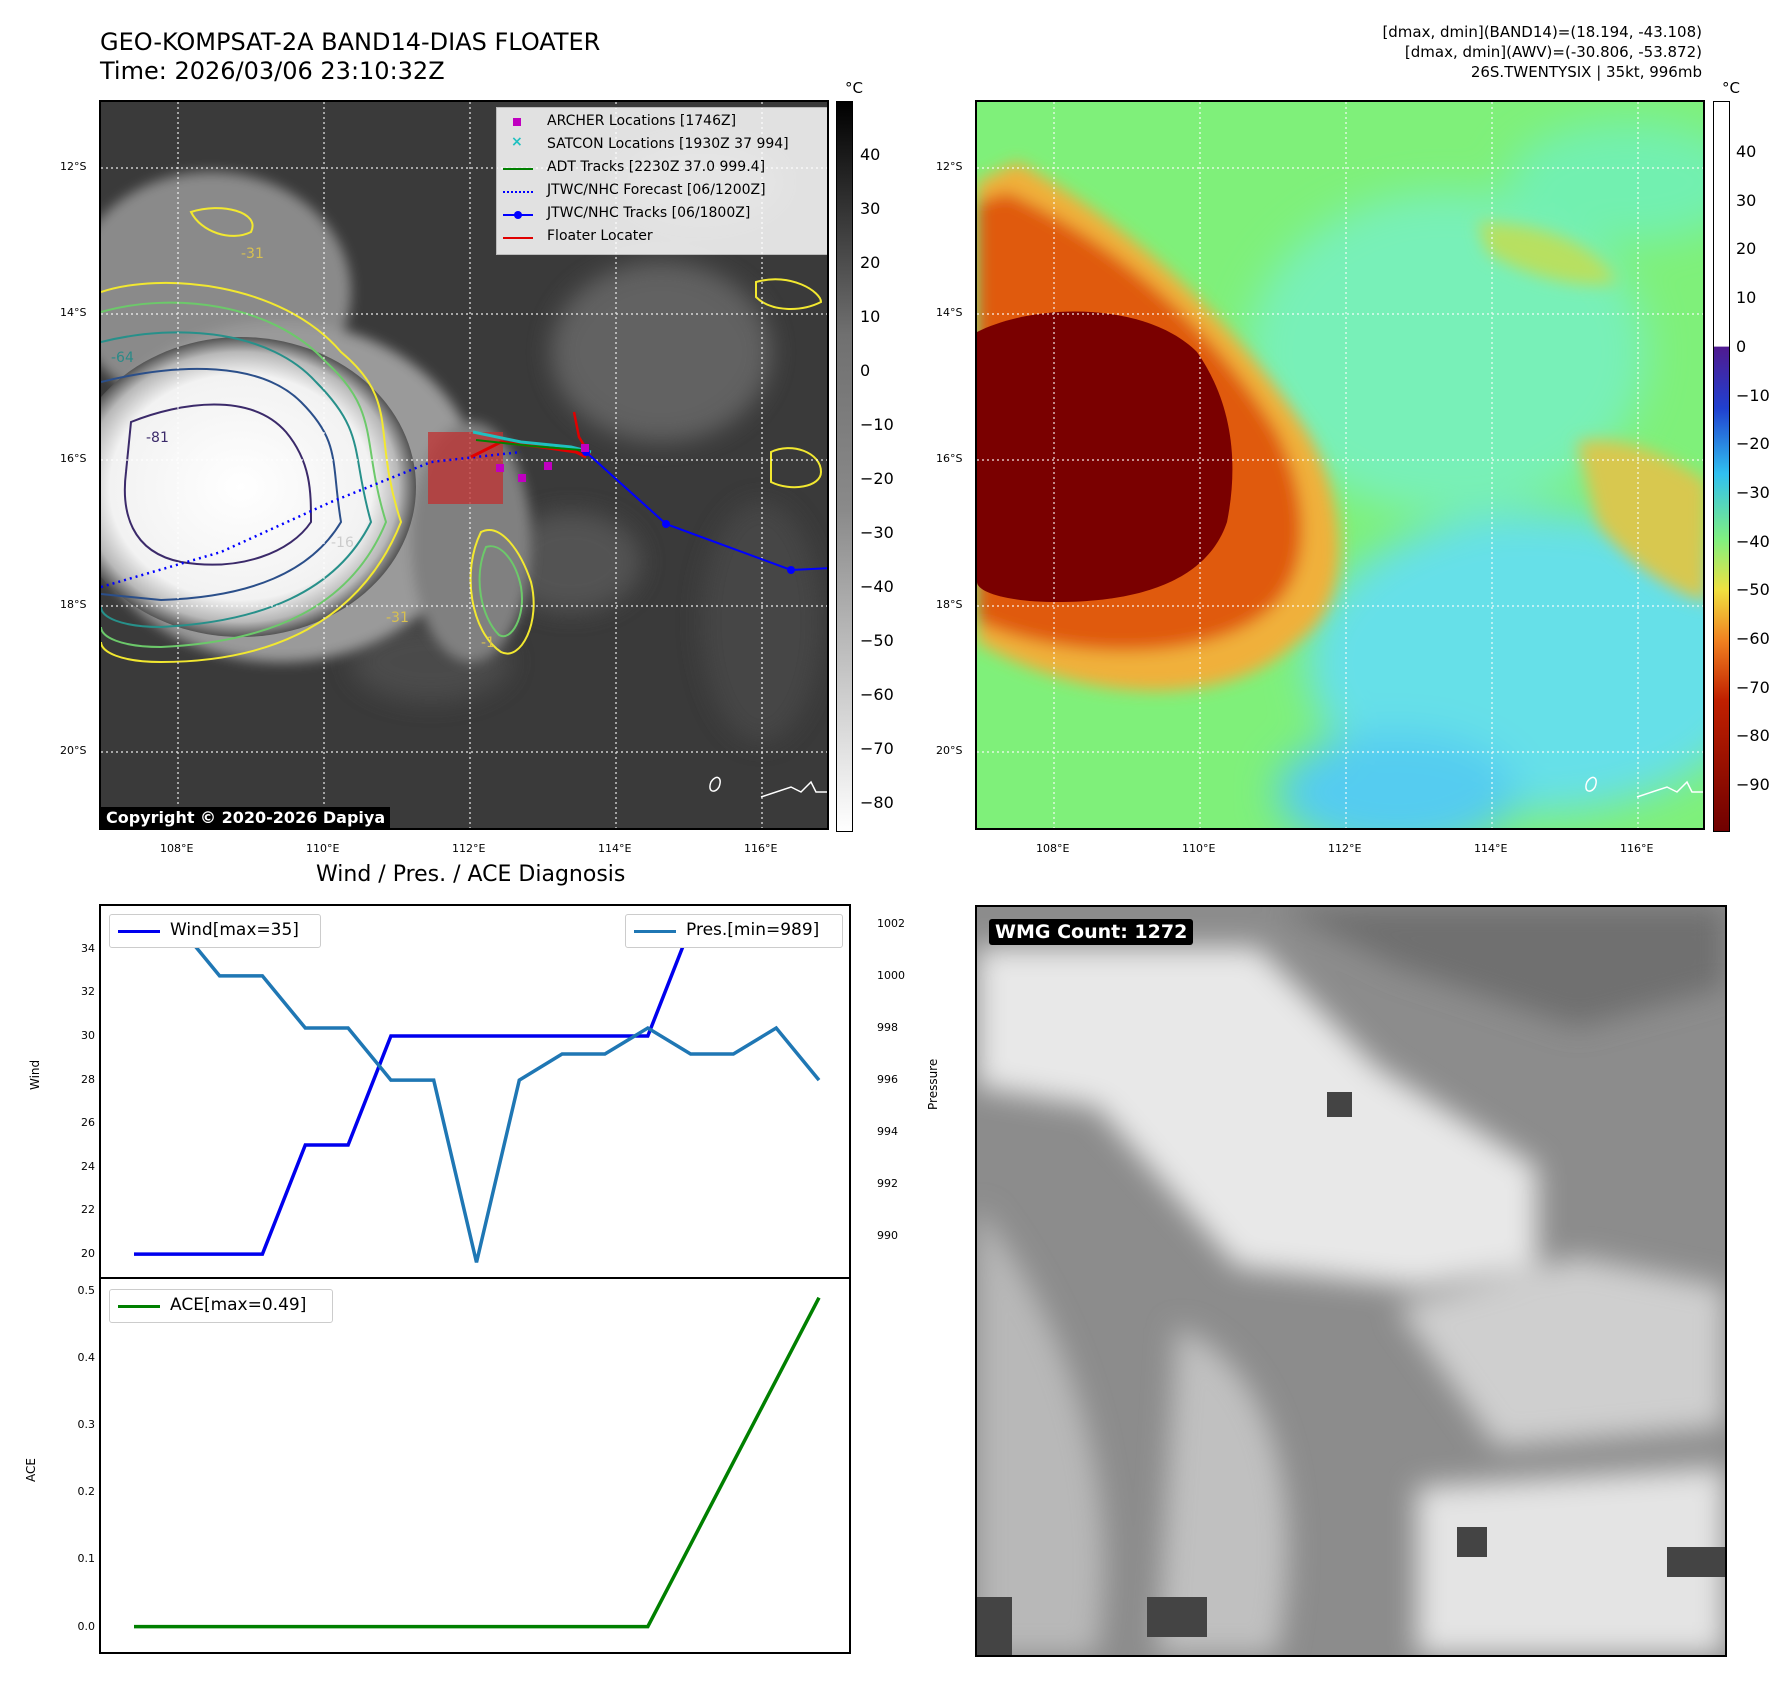 The width and height of the screenshot is (1792, 1690). What do you see at coordinates (1637, 848) in the screenshot?
I see `rlon-label-116e: 116°E` at bounding box center [1637, 848].